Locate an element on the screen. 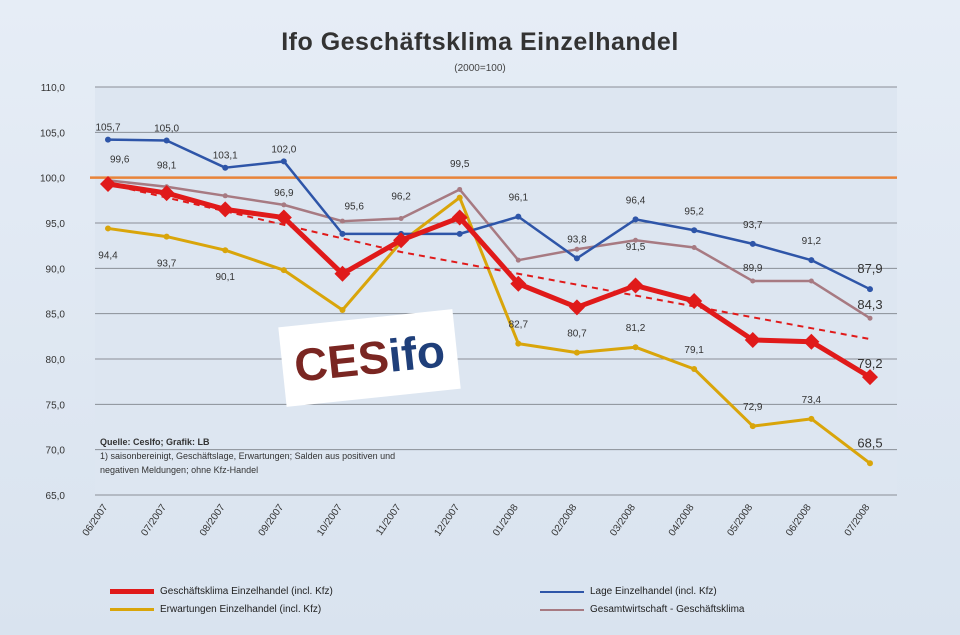 The width and height of the screenshot is (960, 635). data-label-erwartungen: 73,4 is located at coordinates (812, 400).